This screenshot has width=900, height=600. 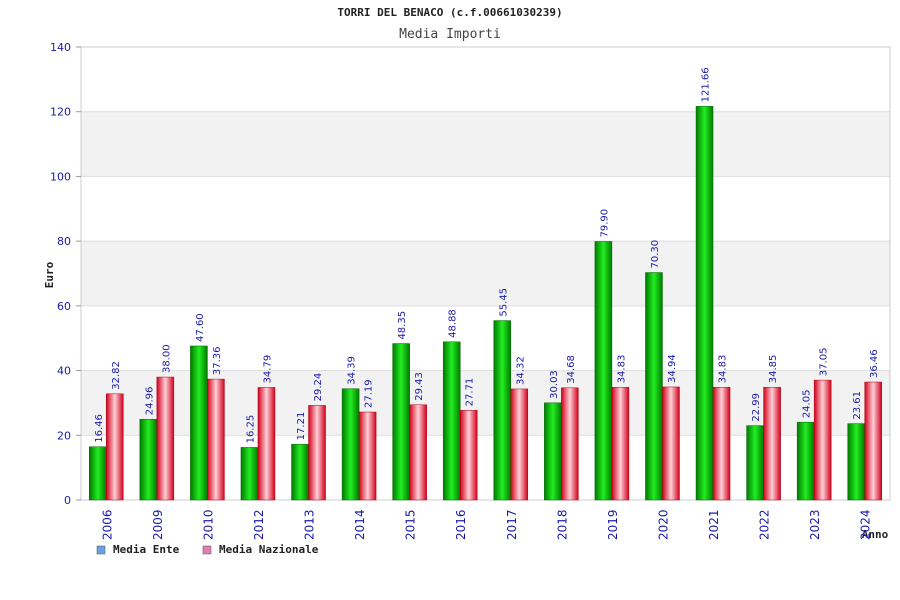 What do you see at coordinates (519, 444) in the screenshot?
I see `bar-media-nazionale-2017` at bounding box center [519, 444].